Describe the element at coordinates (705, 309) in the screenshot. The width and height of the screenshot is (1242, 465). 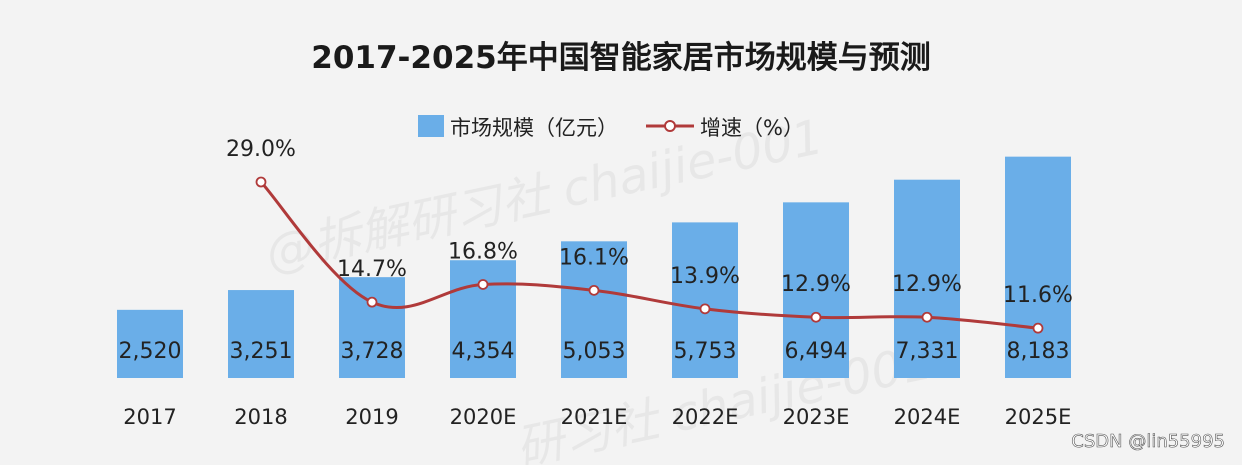
I see `growth-point-2022E` at that location.